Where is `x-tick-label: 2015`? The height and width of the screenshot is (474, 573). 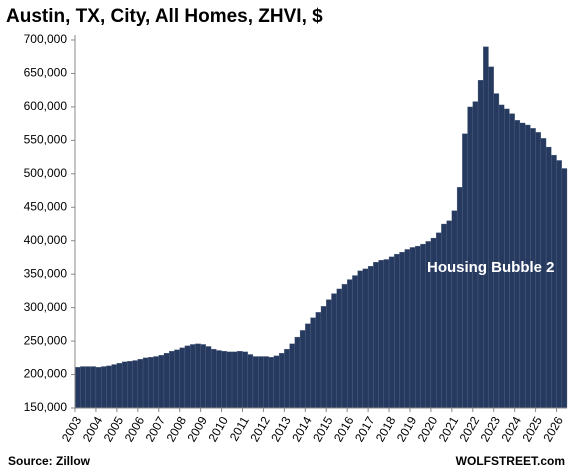 x-tick-label: 2015 is located at coordinates (323, 429).